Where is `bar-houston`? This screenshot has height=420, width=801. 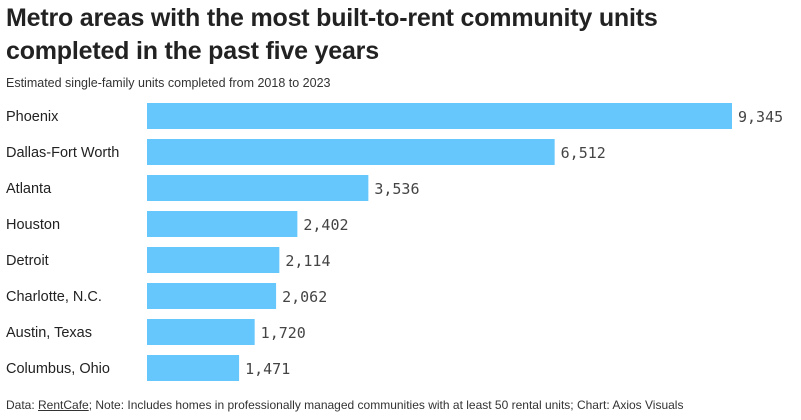
bar-houston is located at coordinates (222, 224).